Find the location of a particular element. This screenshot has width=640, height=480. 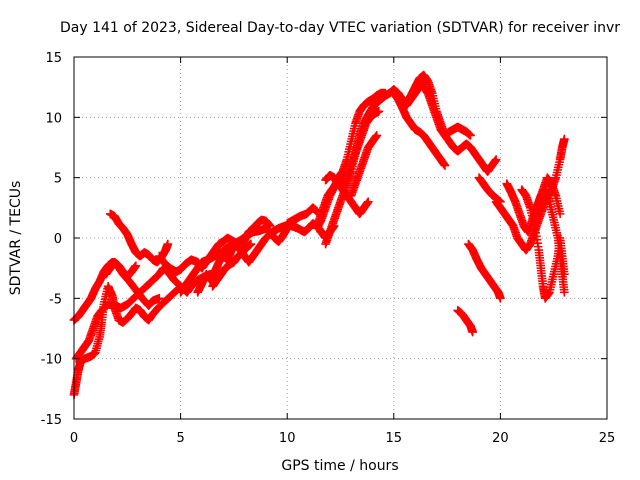

x-axis-label: GPS time / hours is located at coordinates (339, 466).